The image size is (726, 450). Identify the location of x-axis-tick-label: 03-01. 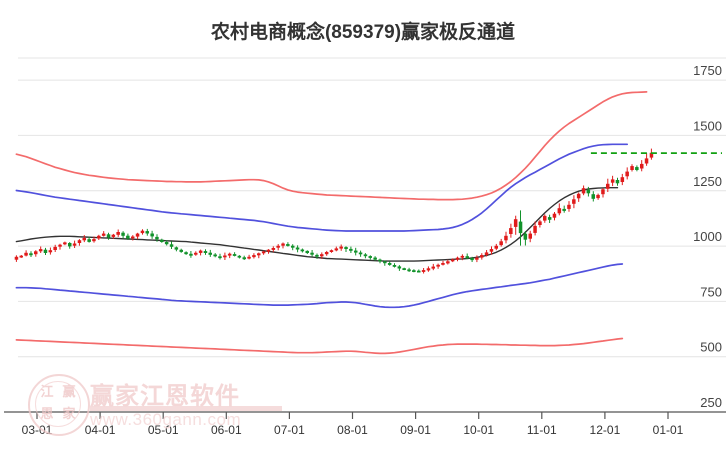
(37, 430).